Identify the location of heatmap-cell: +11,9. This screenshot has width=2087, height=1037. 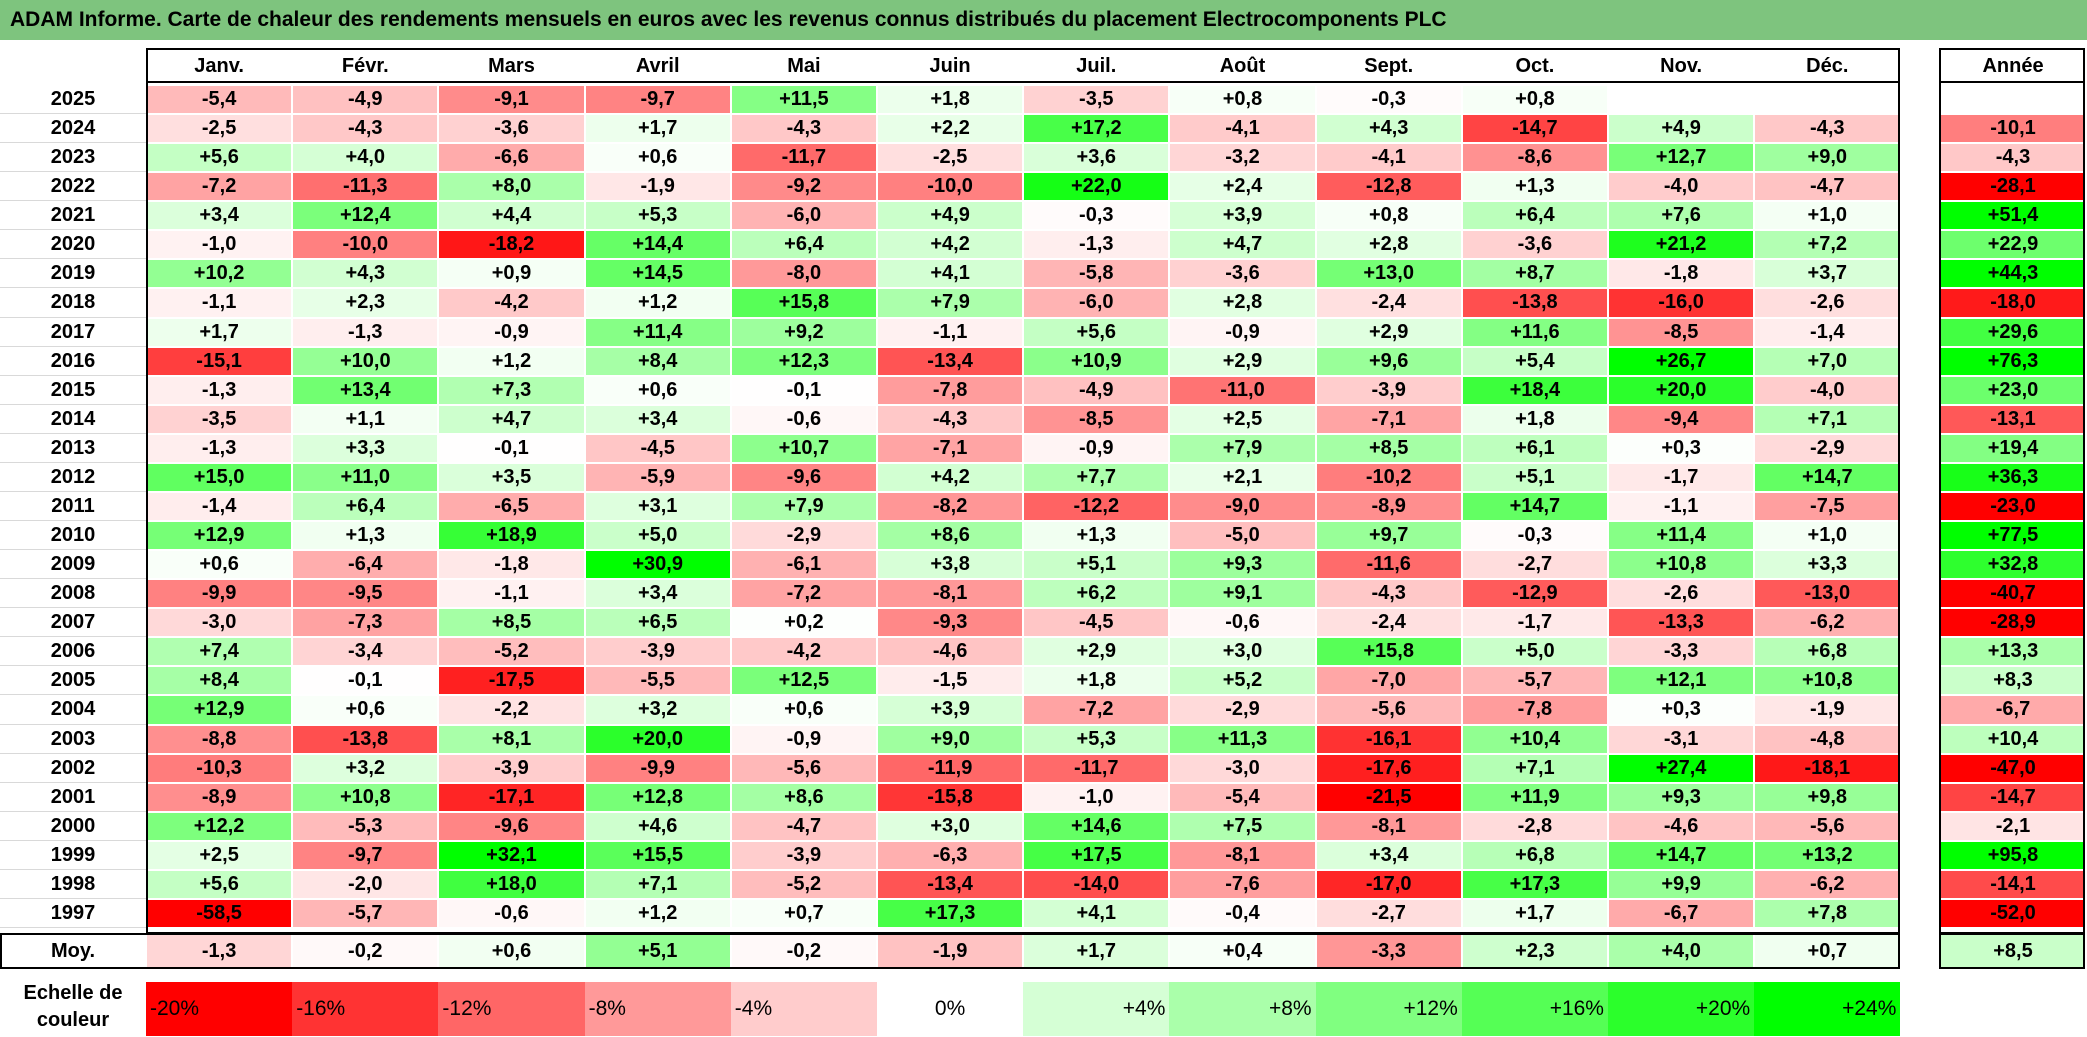
(1534, 797).